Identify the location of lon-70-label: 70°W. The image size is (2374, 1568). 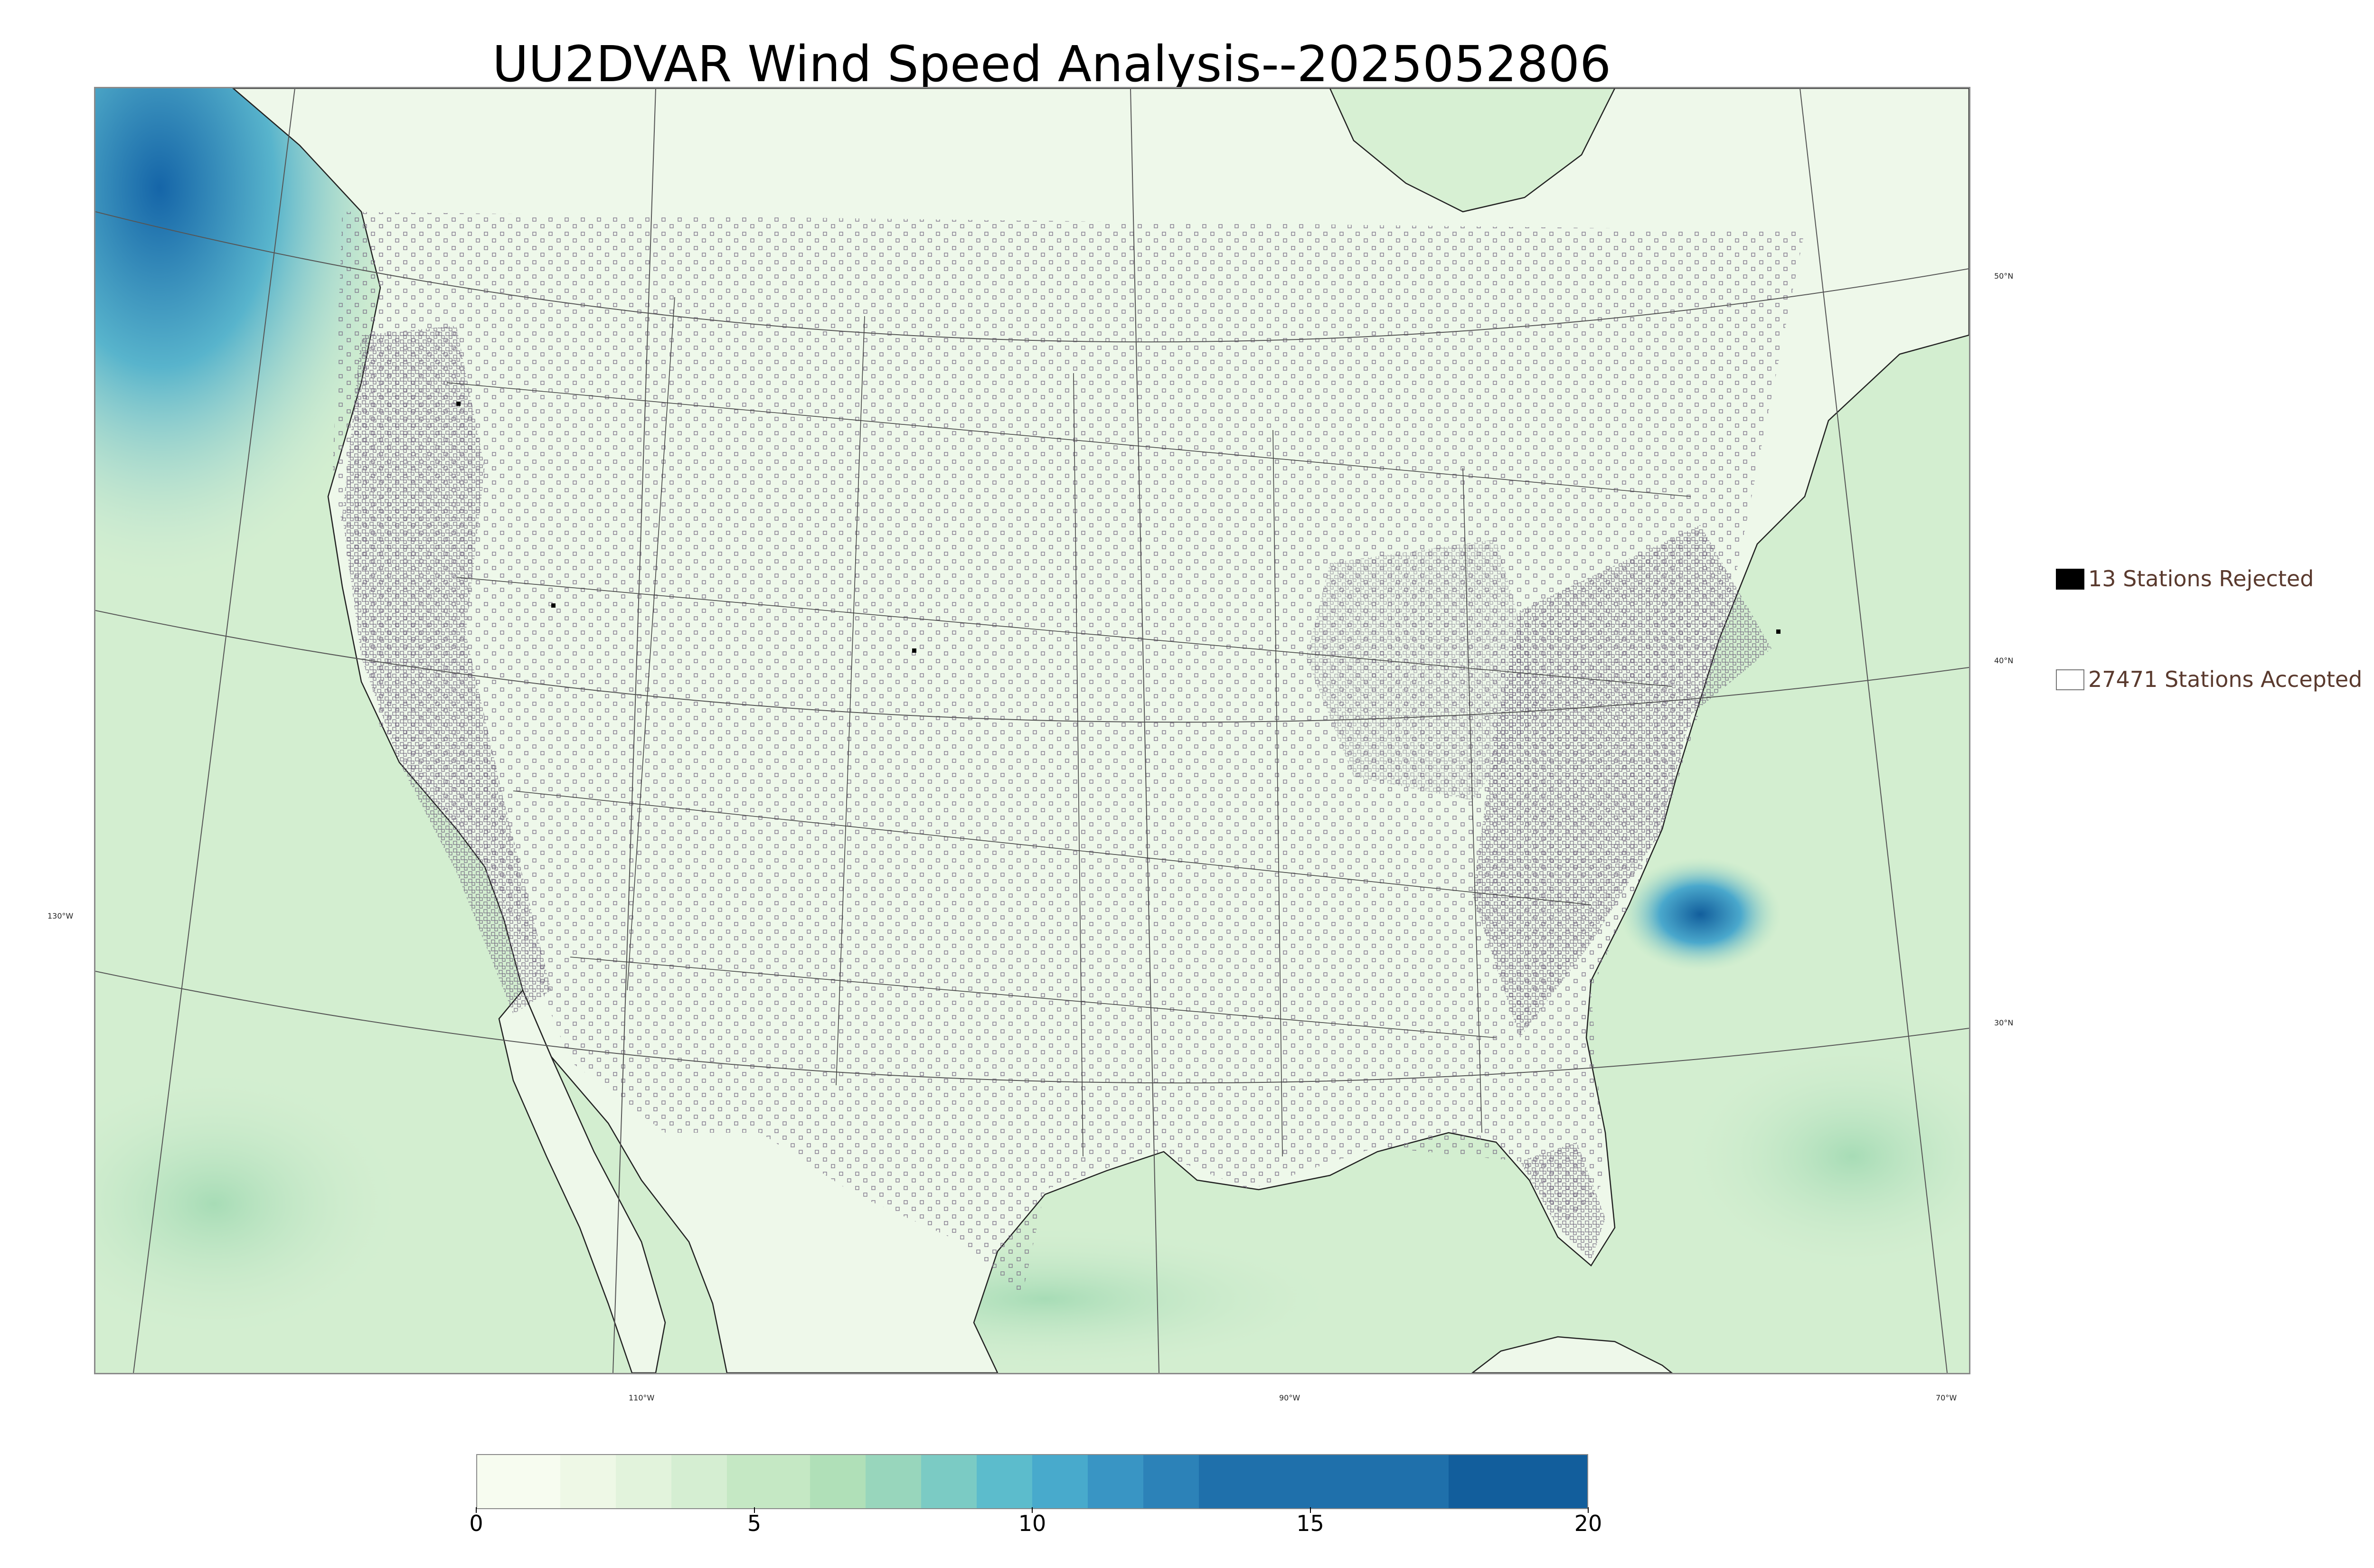
(1946, 1397).